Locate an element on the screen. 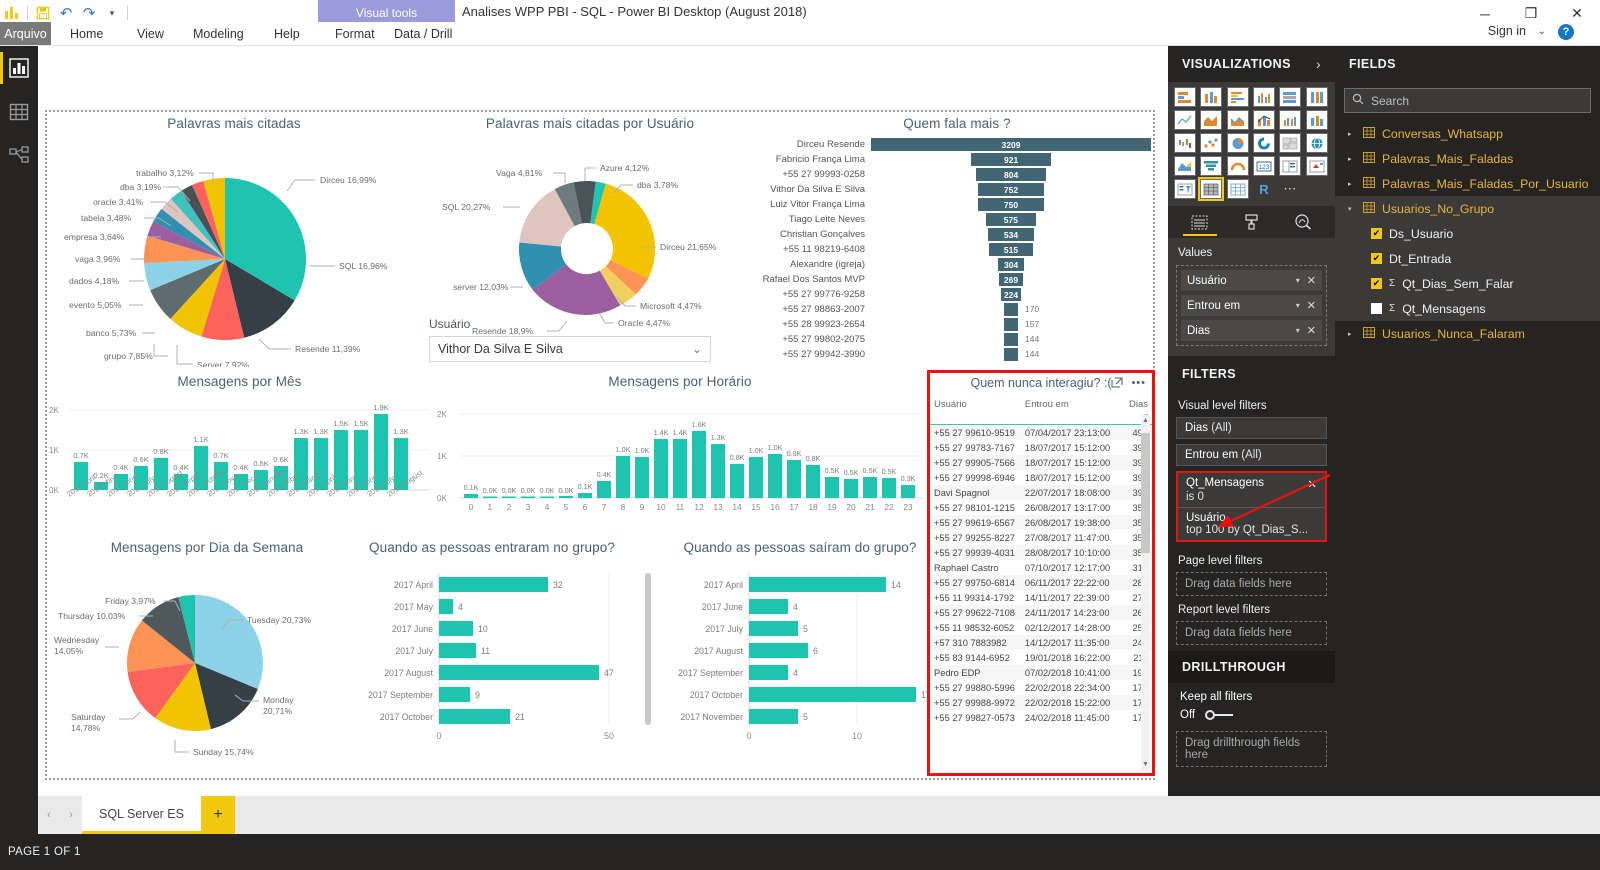 The image size is (1600, 870). scrollbar-thumb is located at coordinates (1145, 493).